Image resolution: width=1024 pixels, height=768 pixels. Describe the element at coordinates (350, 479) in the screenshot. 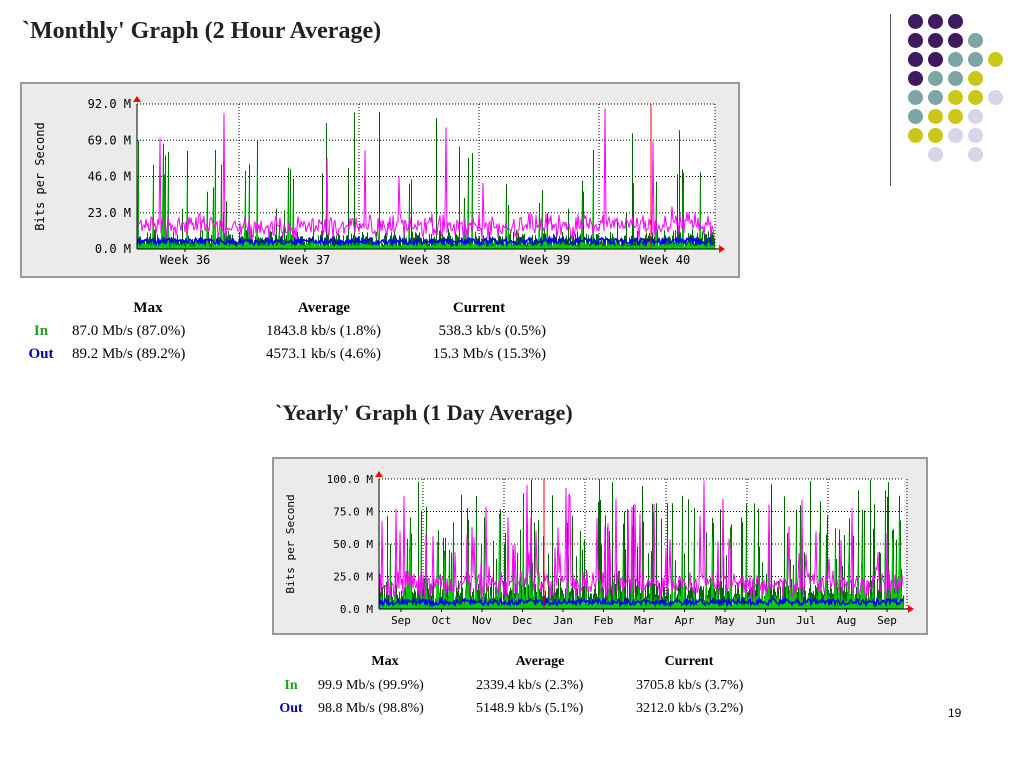

I see `y-tick-label: 100.0 M` at that location.